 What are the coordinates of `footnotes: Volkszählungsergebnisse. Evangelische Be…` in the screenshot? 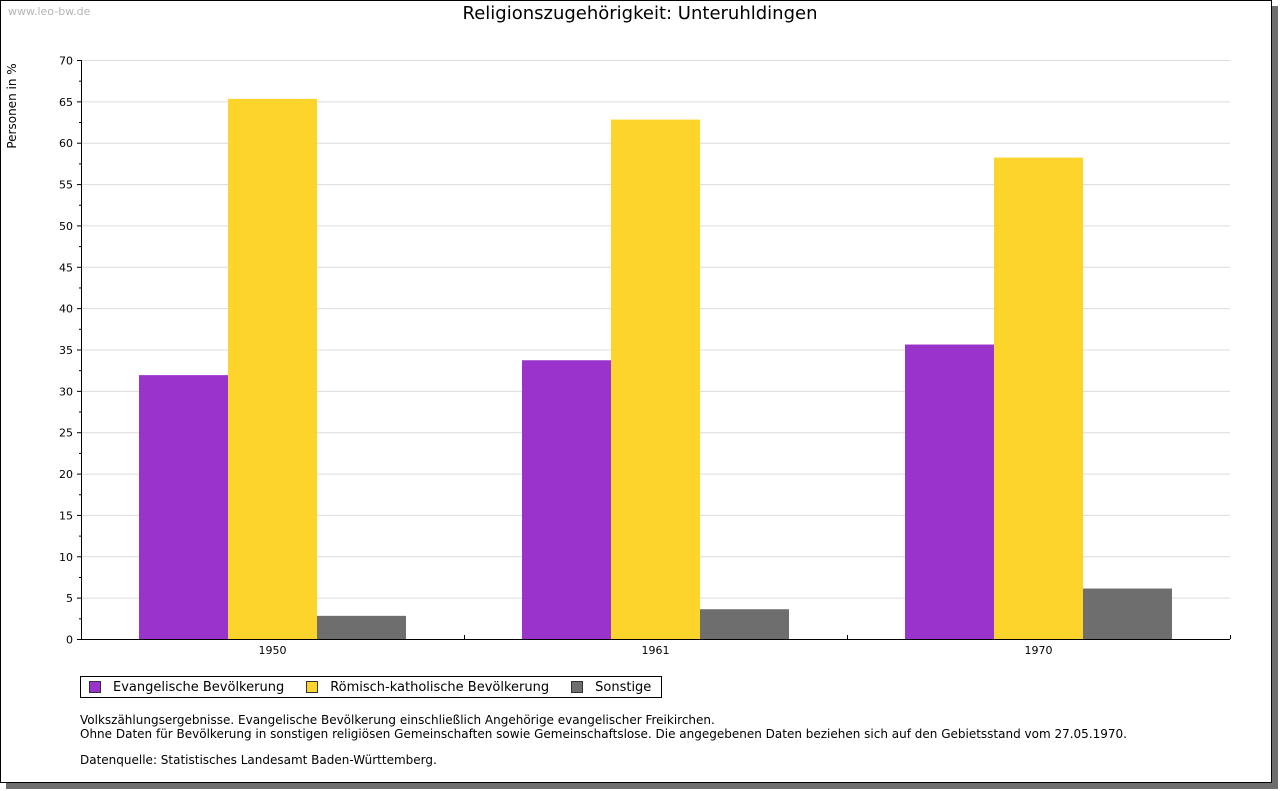 It's located at (603, 740).